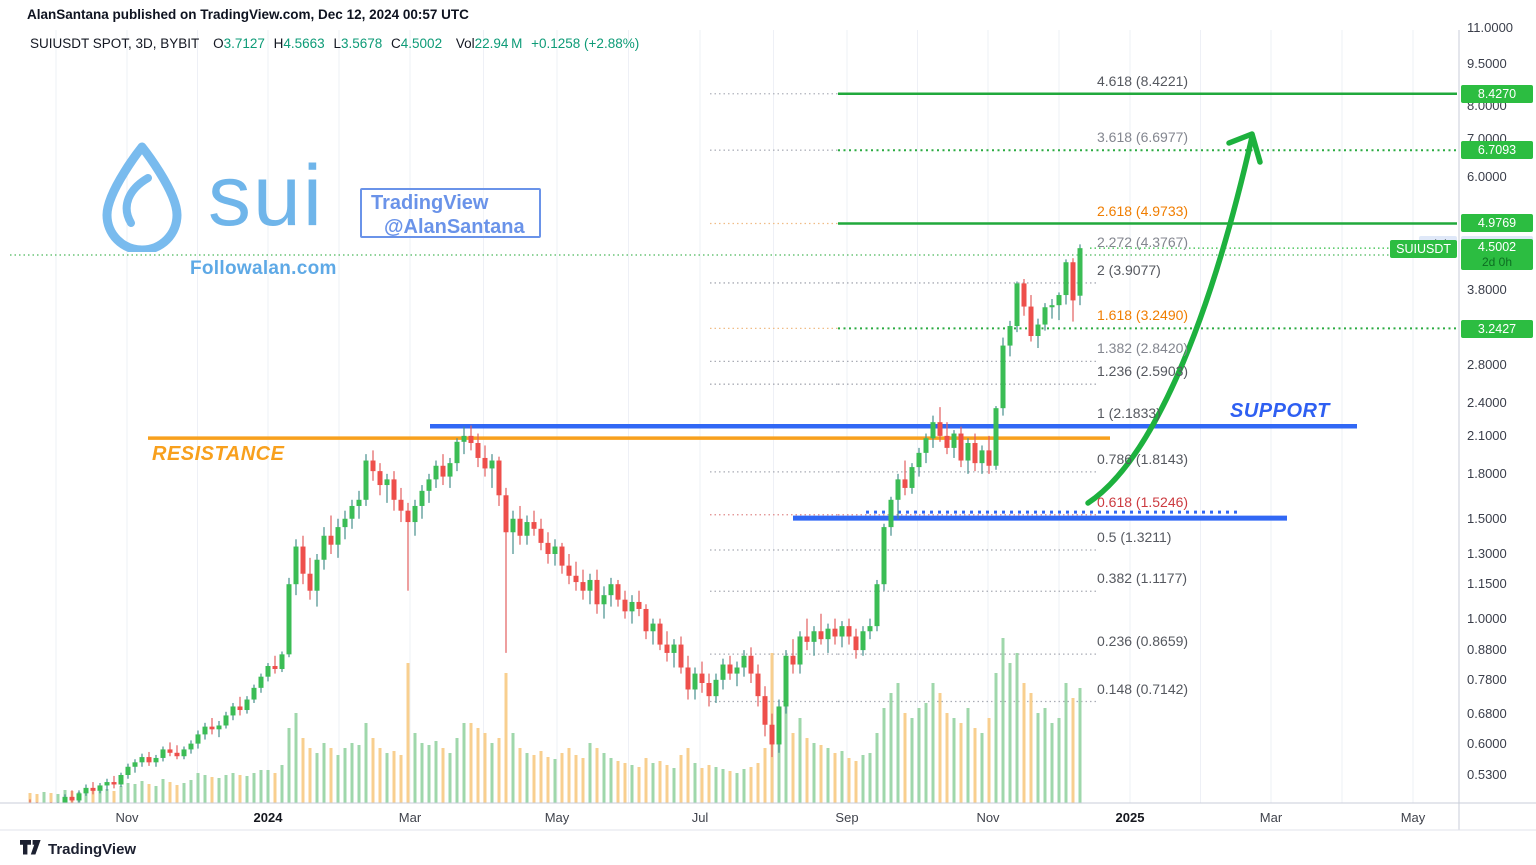 The width and height of the screenshot is (1536, 865). I want to click on author-box: TradingView @AlanSantana, so click(450, 213).